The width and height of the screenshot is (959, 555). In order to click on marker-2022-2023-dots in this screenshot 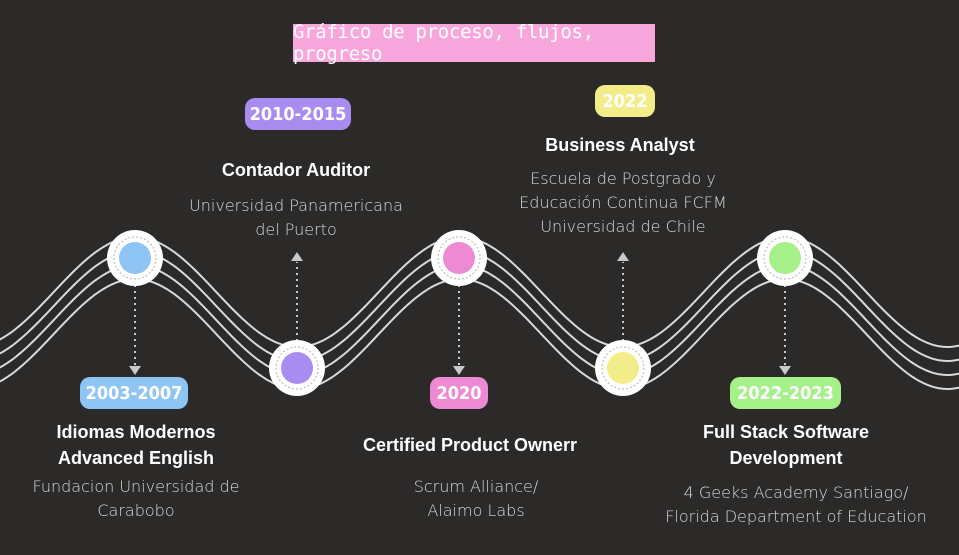, I will do `click(785, 258)`.